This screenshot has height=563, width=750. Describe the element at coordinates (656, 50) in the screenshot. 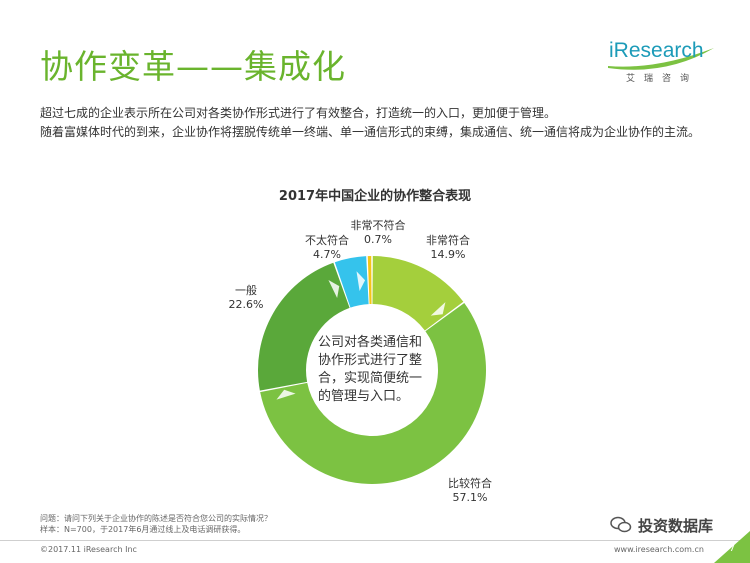

I see `logo-wordmark: iResearch` at that location.